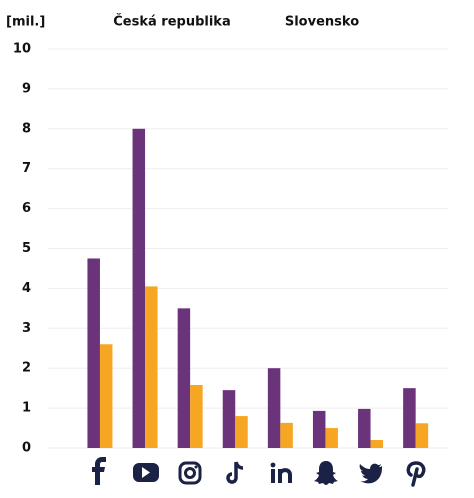 This screenshot has width=474, height=498. I want to click on y-tick-label: 0, so click(26, 448).